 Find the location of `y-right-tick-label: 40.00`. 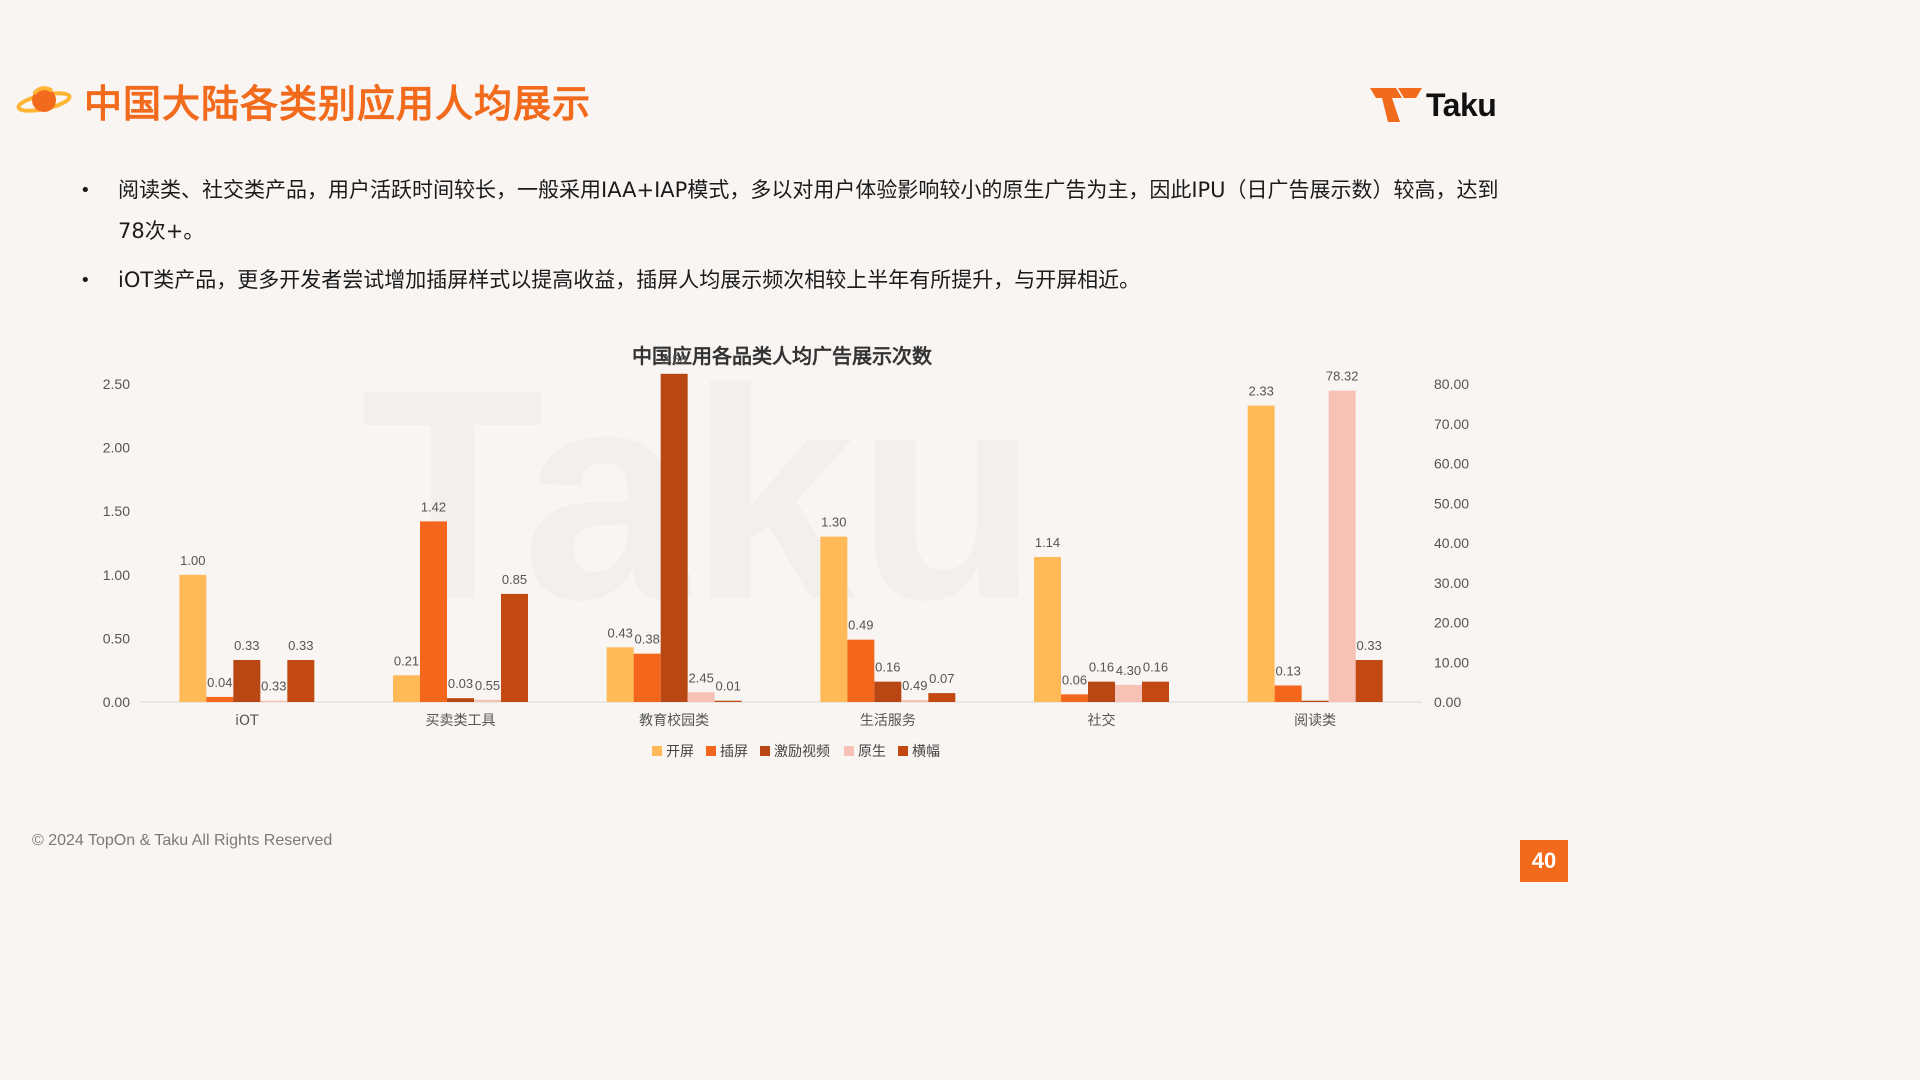

y-right-tick-label: 40.00 is located at coordinates (1451, 543).